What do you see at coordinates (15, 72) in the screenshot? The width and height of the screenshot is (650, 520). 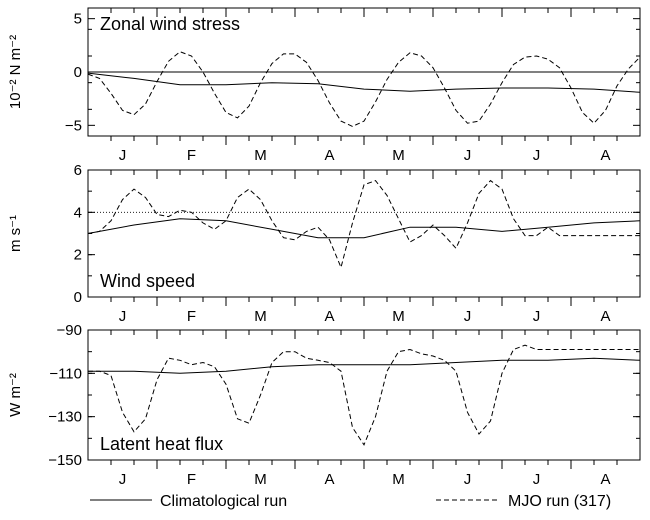 I see `y-axis-label: 10⁻² N m⁻²` at bounding box center [15, 72].